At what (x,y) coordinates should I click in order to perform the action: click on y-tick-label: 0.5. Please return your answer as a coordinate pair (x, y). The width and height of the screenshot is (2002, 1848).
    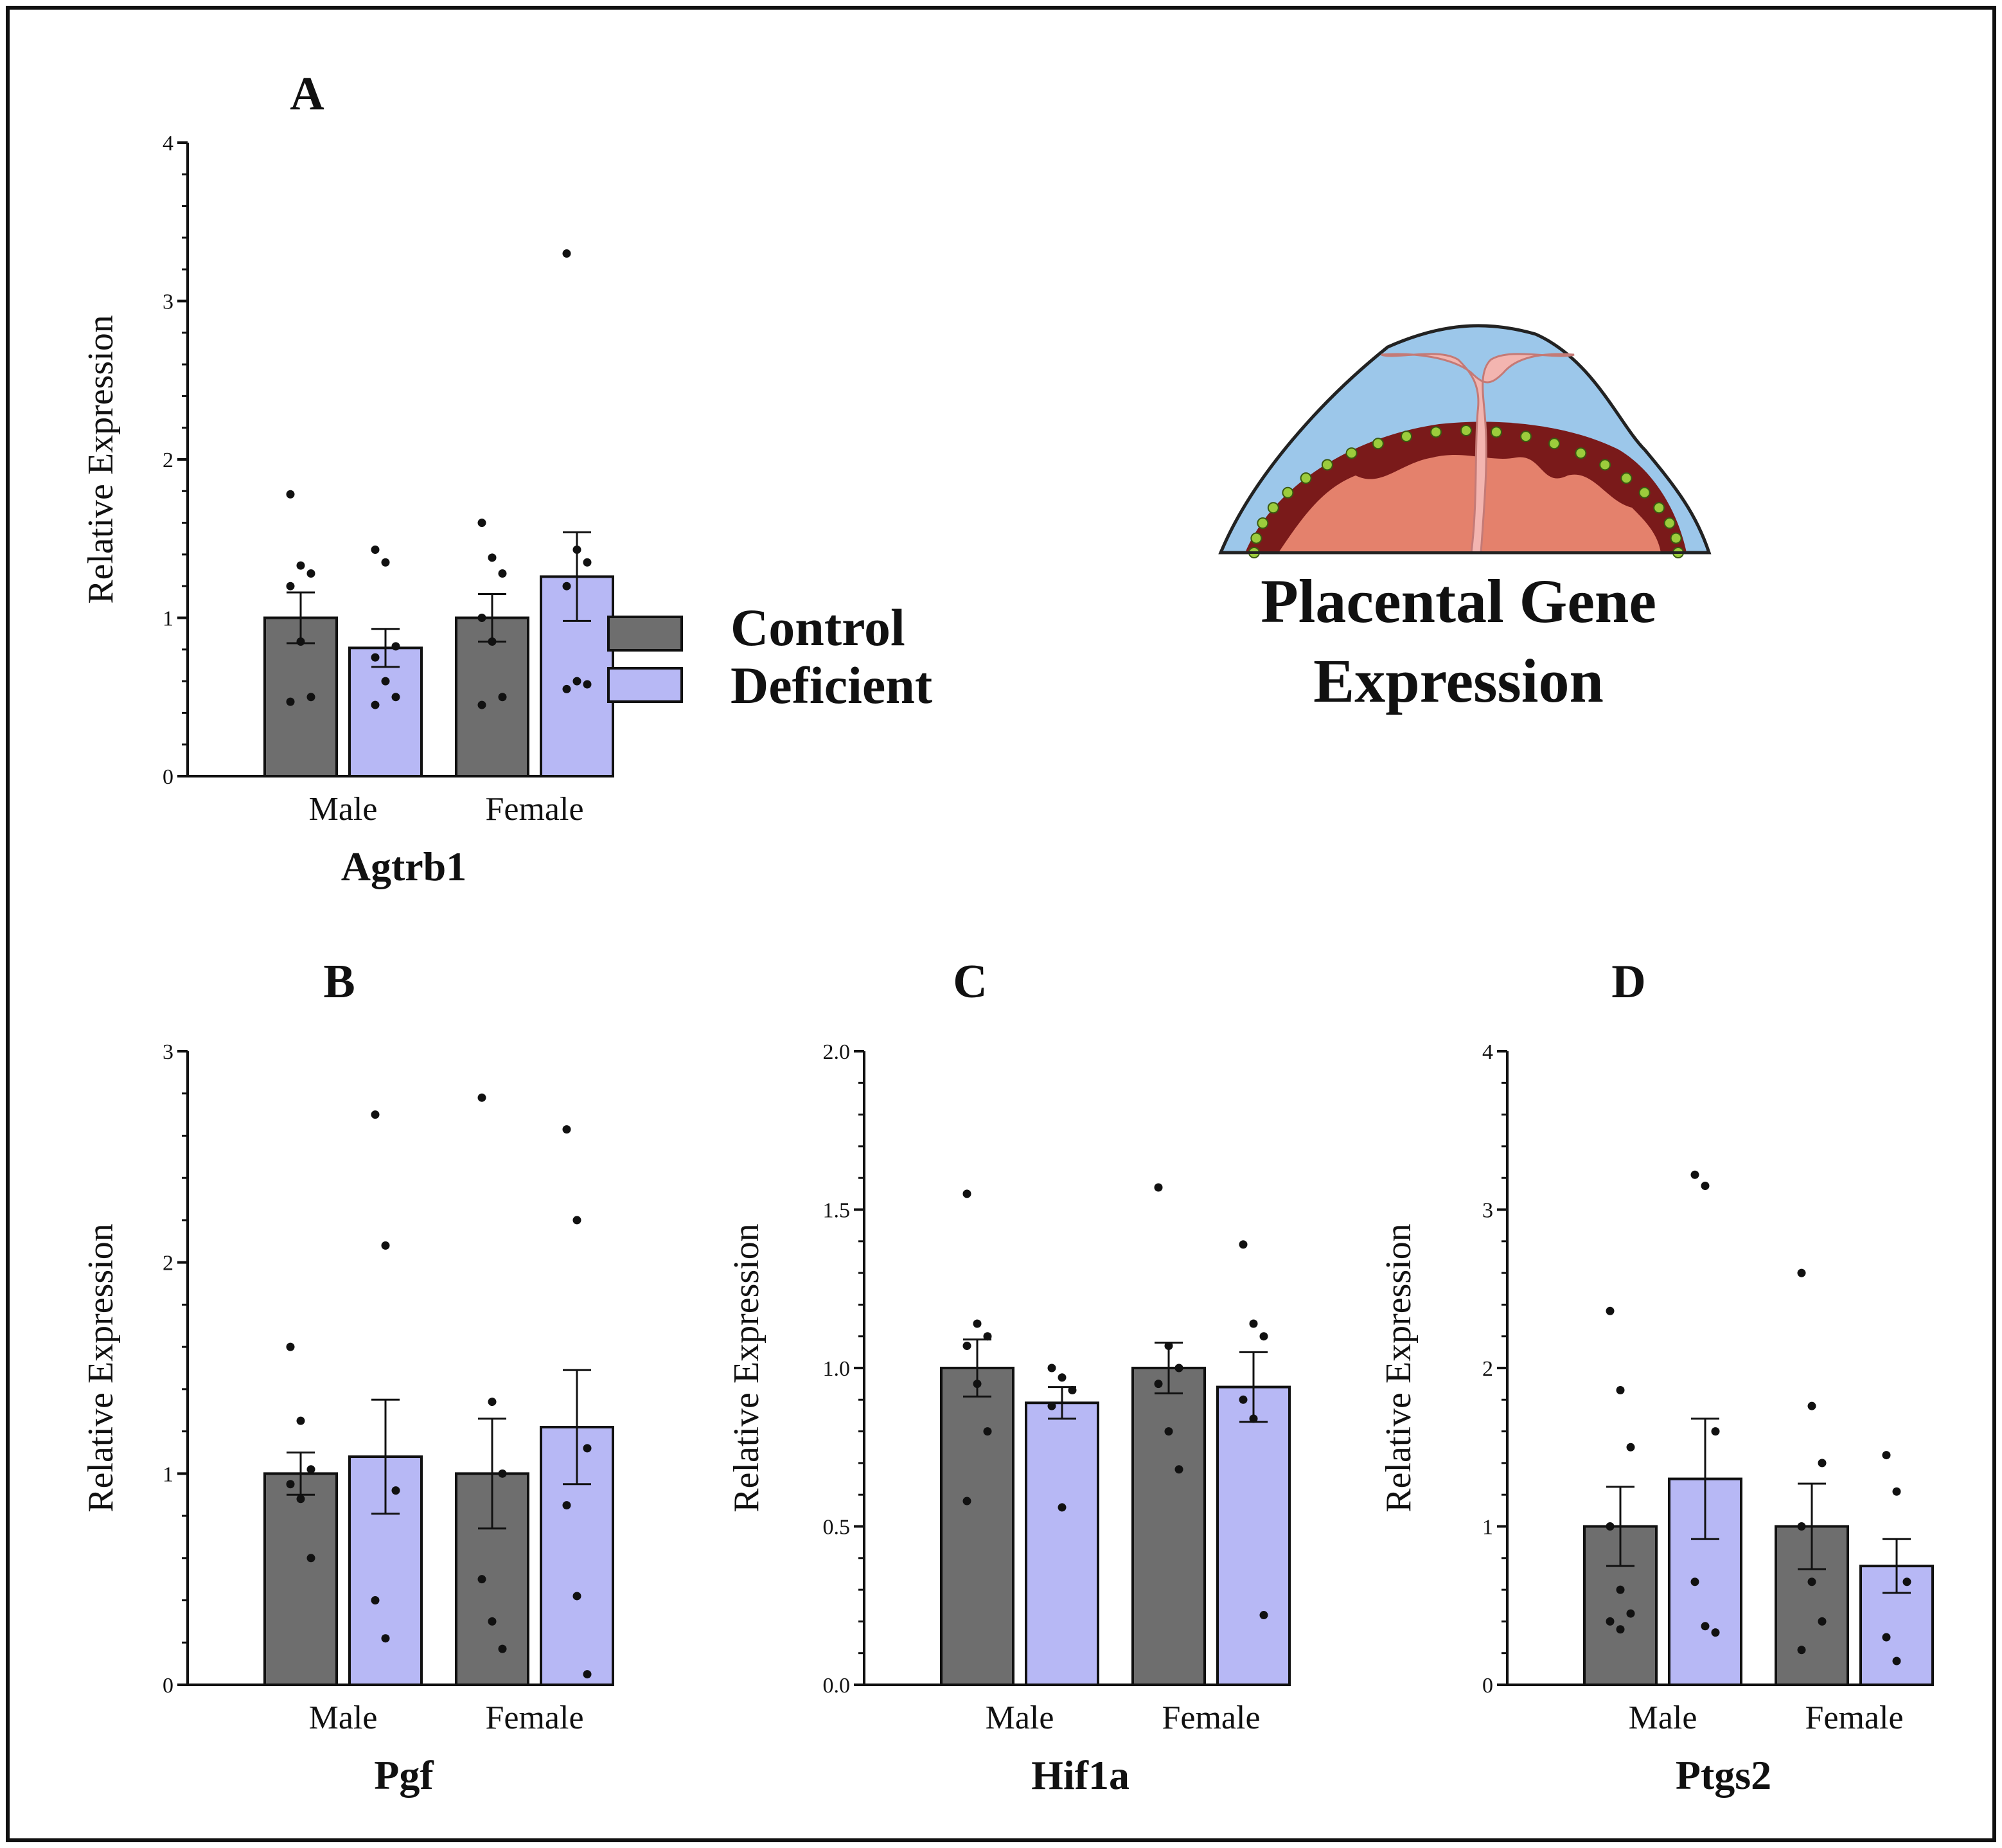
    Looking at the image, I should click on (837, 1528).